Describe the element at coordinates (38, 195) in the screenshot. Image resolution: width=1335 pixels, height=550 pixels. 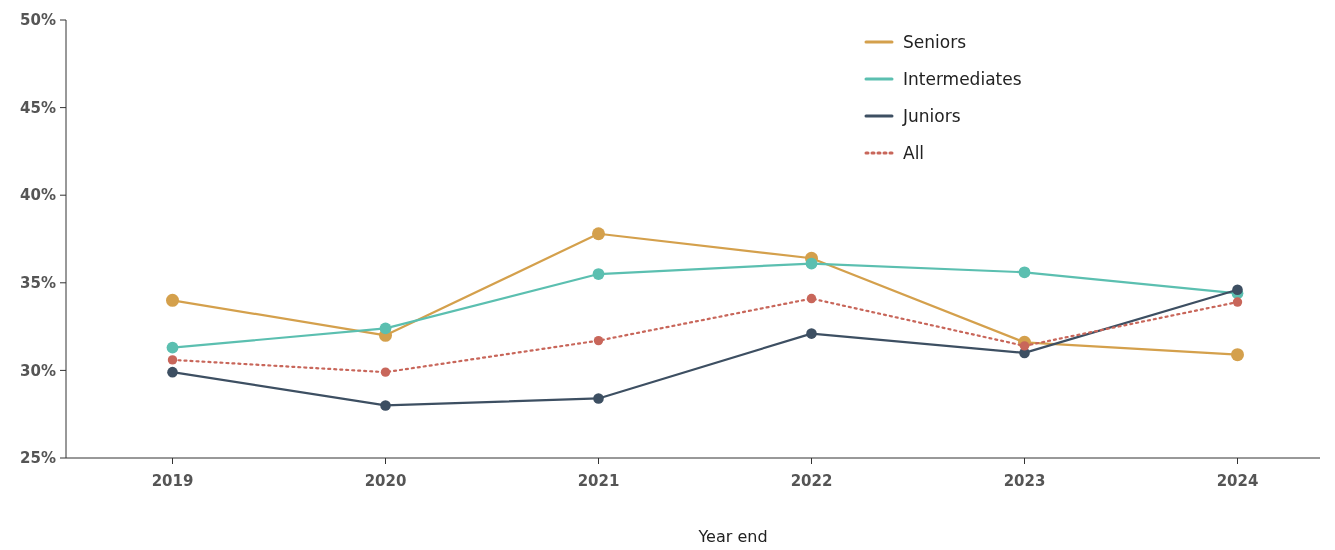
I see `y-tick-label: 40%` at that location.